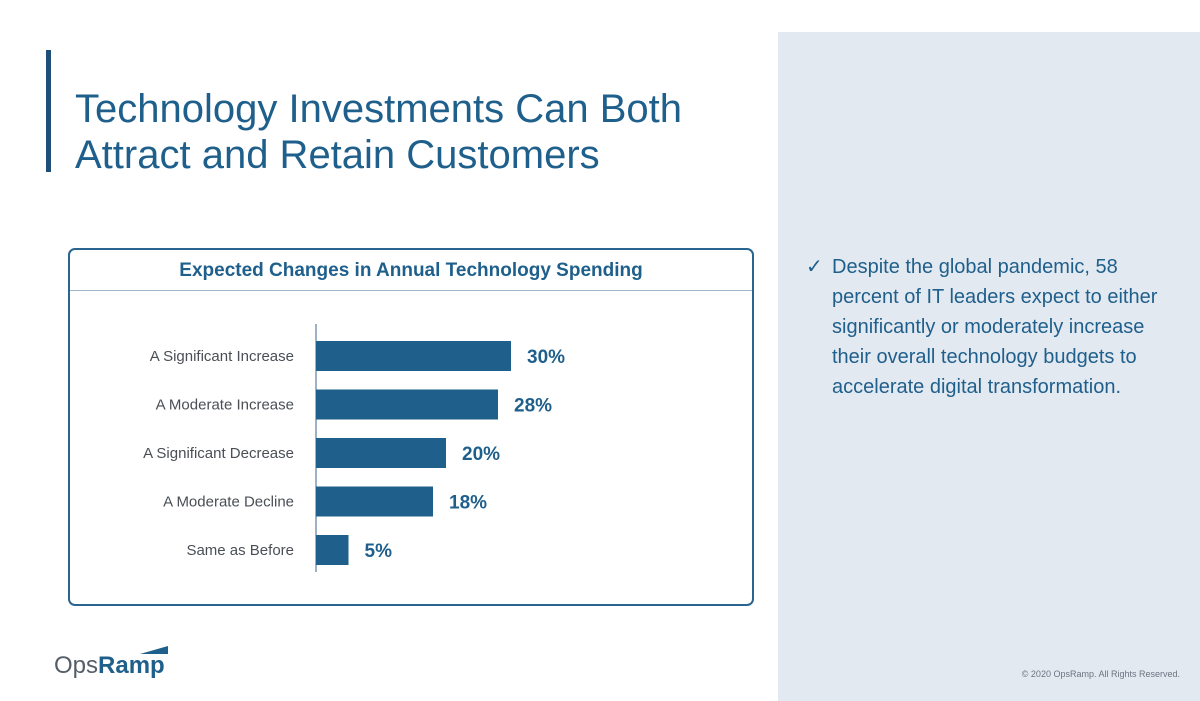 The height and width of the screenshot is (701, 1200). I want to click on category-label: Same as Before, so click(240, 550).